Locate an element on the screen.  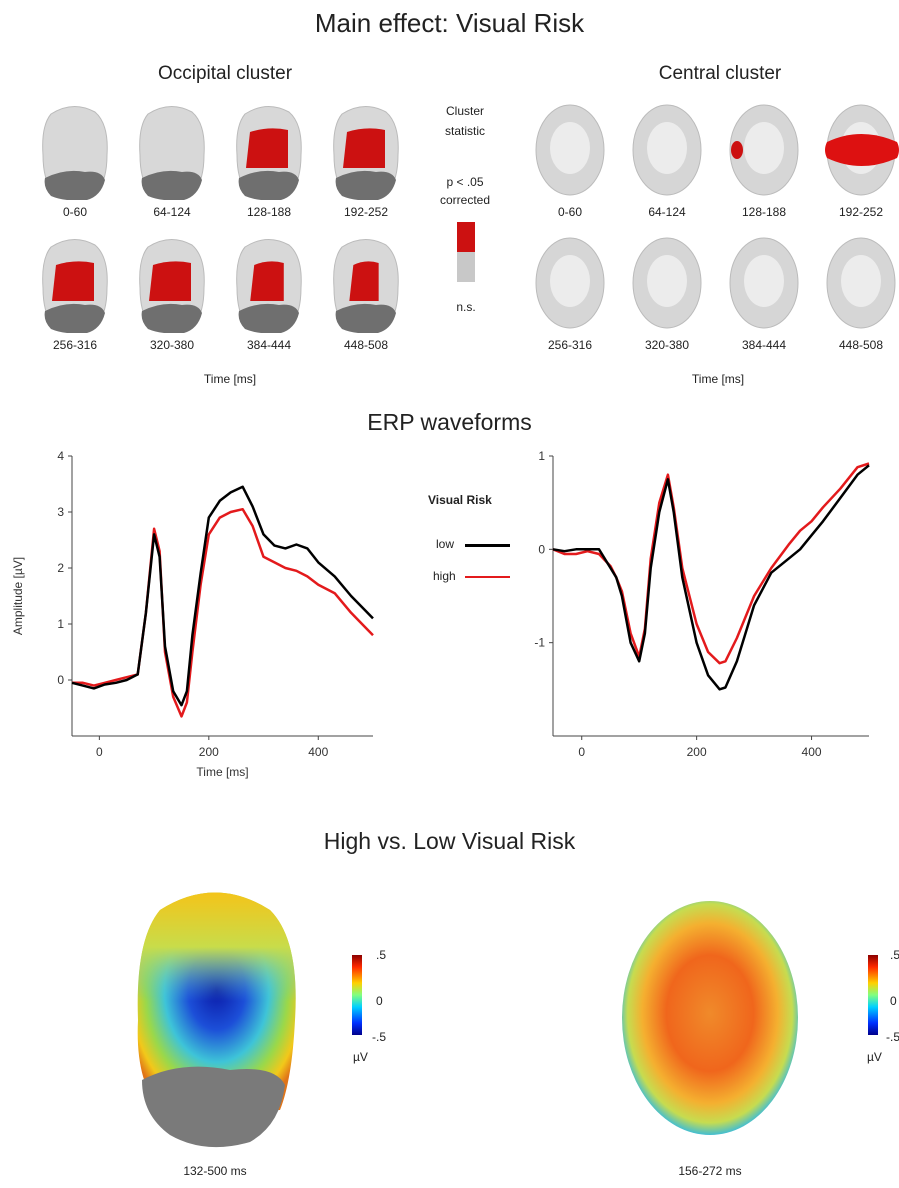
erp-title: ERP waveforms is located at coordinates (449, 422).